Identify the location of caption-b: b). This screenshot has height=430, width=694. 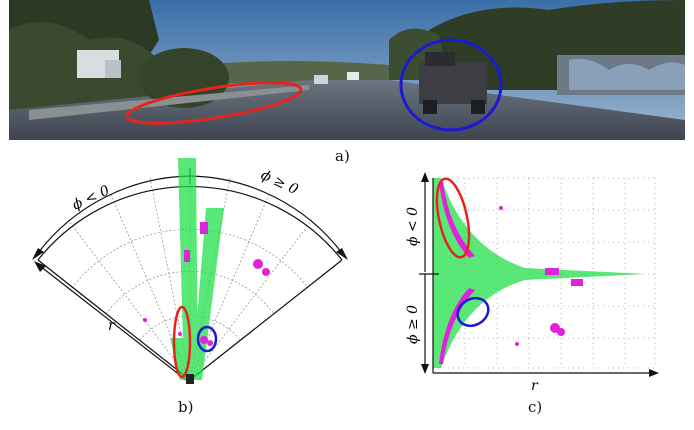
(186, 407).